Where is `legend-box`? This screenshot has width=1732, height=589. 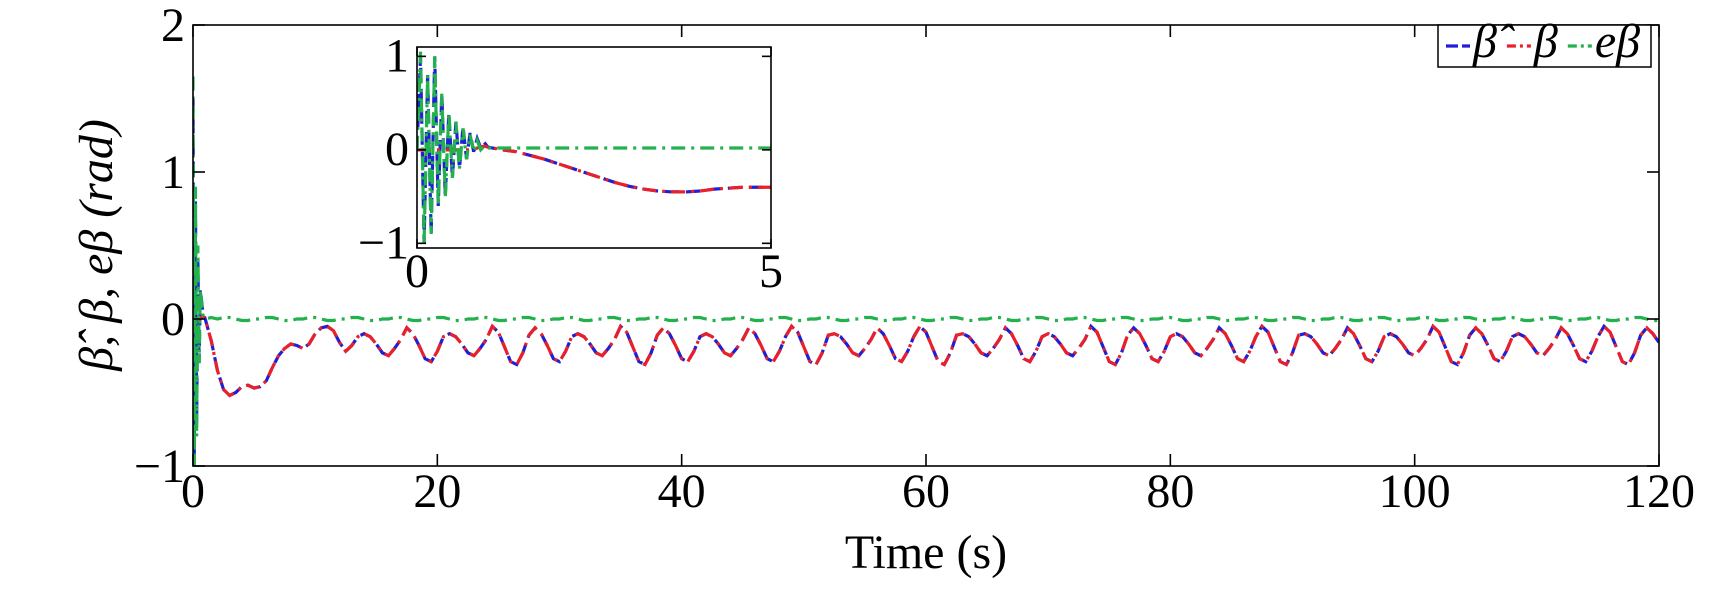 legend-box is located at coordinates (1544, 46).